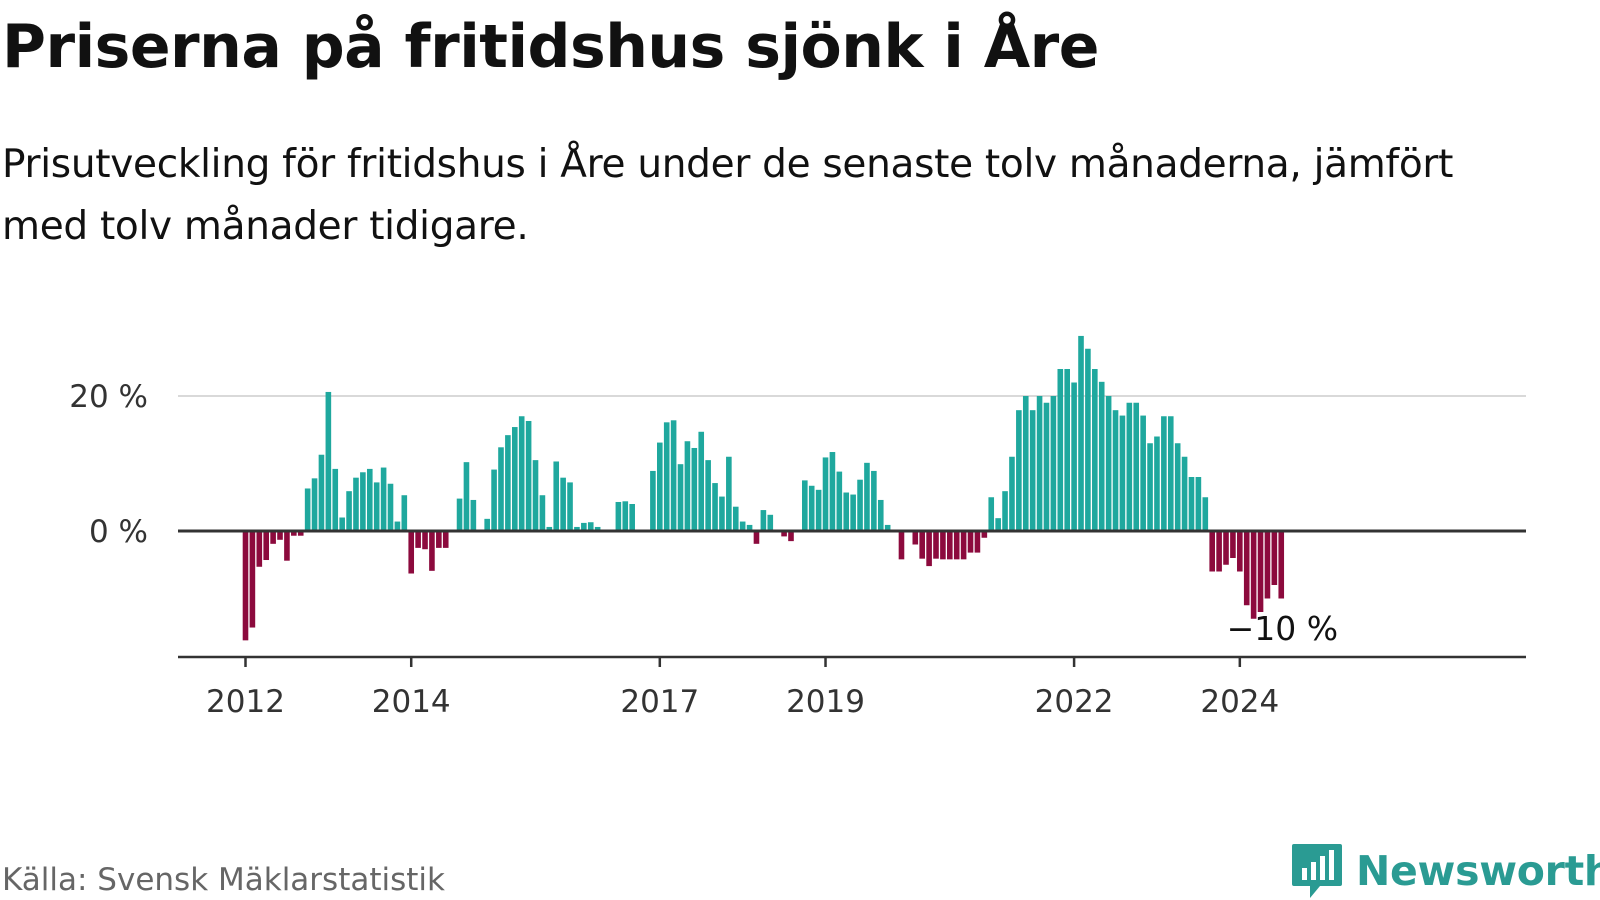 The image size is (1600, 900). I want to click on x-tick-label: 2022, so click(1074, 702).